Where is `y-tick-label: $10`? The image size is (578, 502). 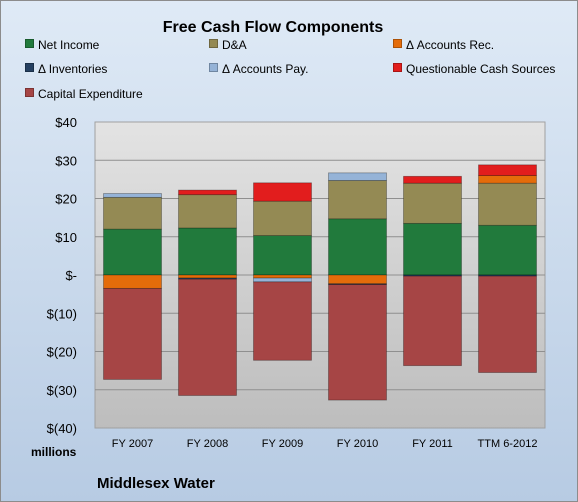
y-tick-label: $10 is located at coordinates (66, 237).